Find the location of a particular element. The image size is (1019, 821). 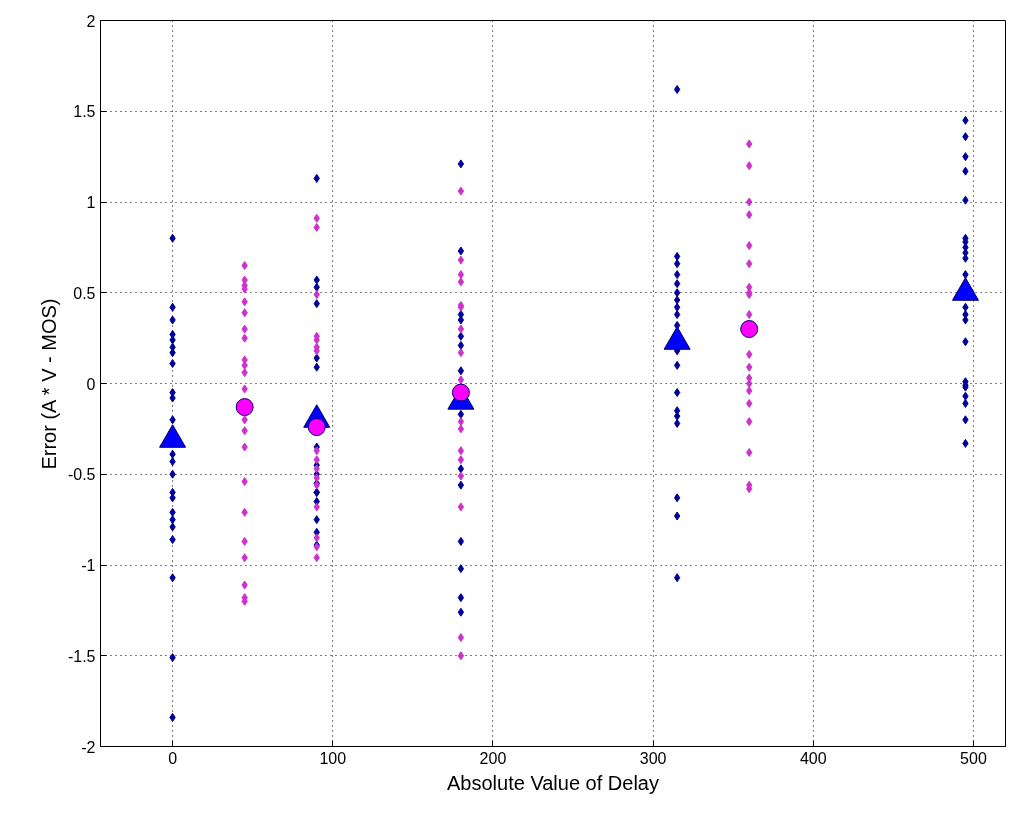

x-tick-label: 100 is located at coordinates (333, 758).